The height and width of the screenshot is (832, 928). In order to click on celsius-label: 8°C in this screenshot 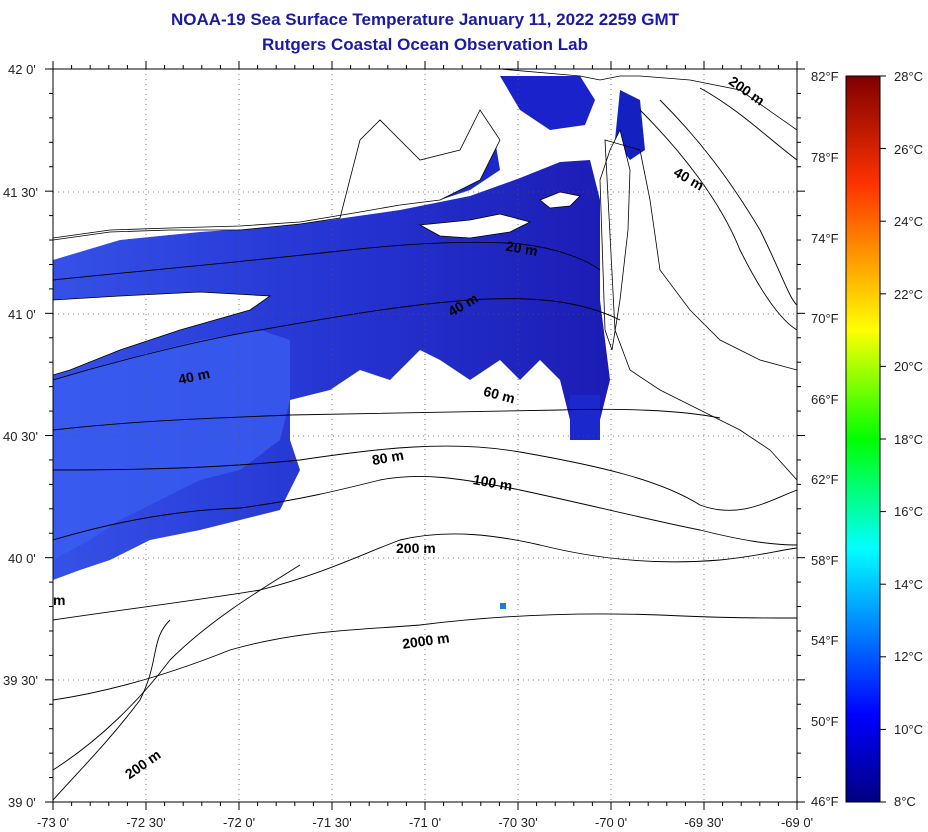, I will do `click(905, 801)`.